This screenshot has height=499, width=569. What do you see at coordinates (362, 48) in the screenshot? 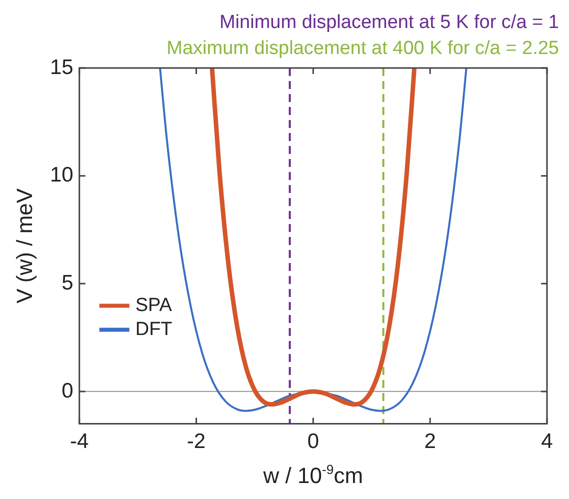
I see `text: Maximum displacement at 400 K for c/a = 2.25` at bounding box center [362, 48].